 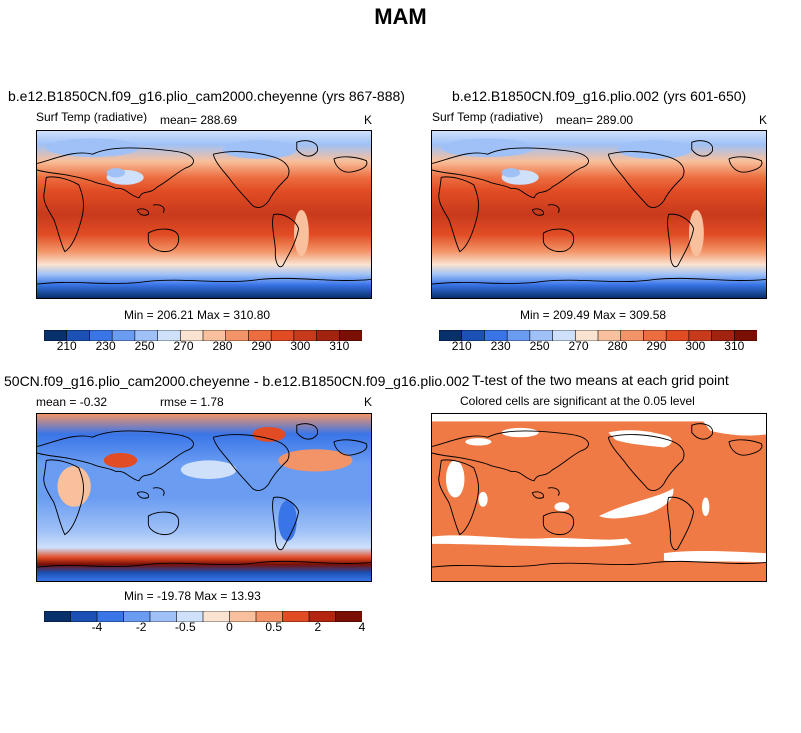 What do you see at coordinates (368, 402) in the screenshot?
I see `panel3-units: K` at bounding box center [368, 402].